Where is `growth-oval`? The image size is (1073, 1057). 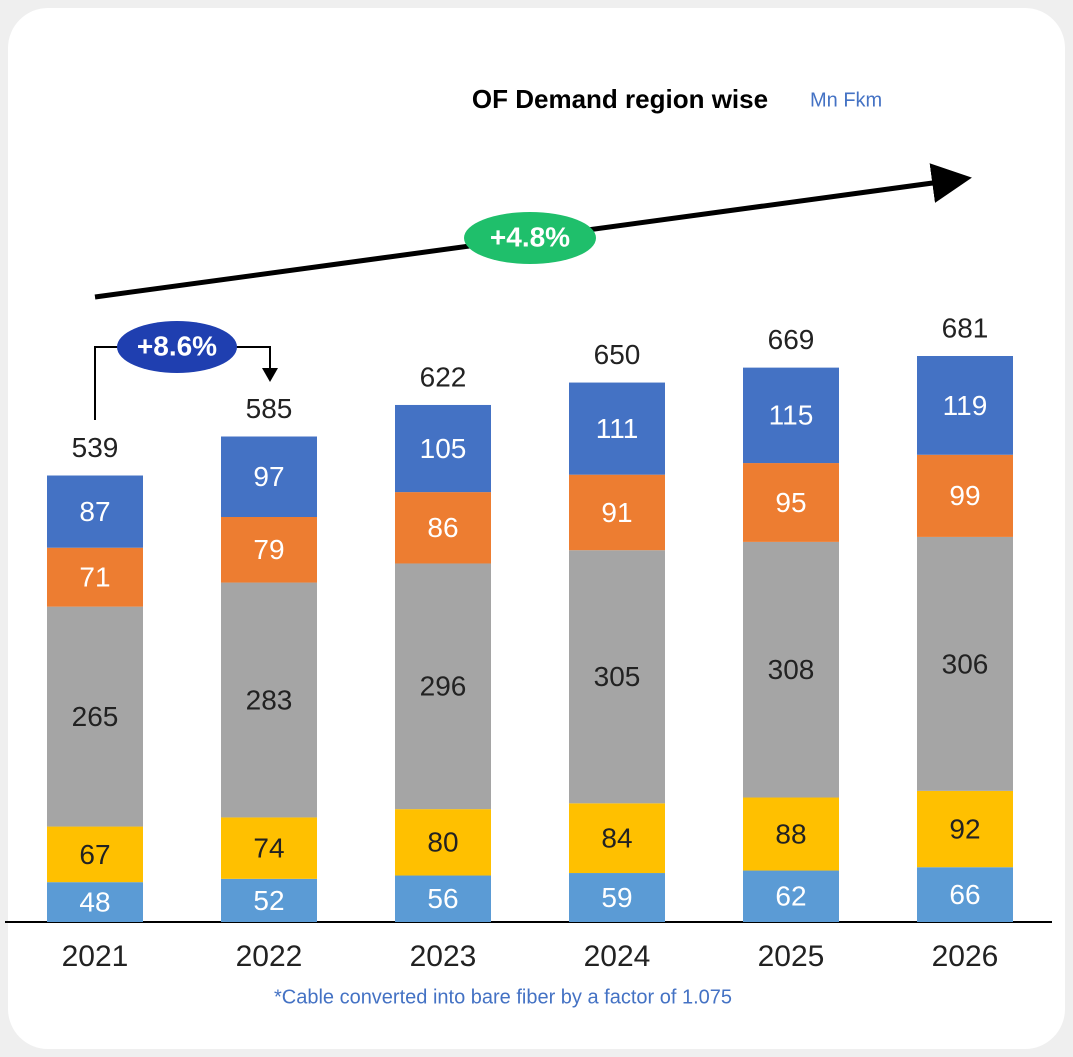 growth-oval is located at coordinates (177, 347).